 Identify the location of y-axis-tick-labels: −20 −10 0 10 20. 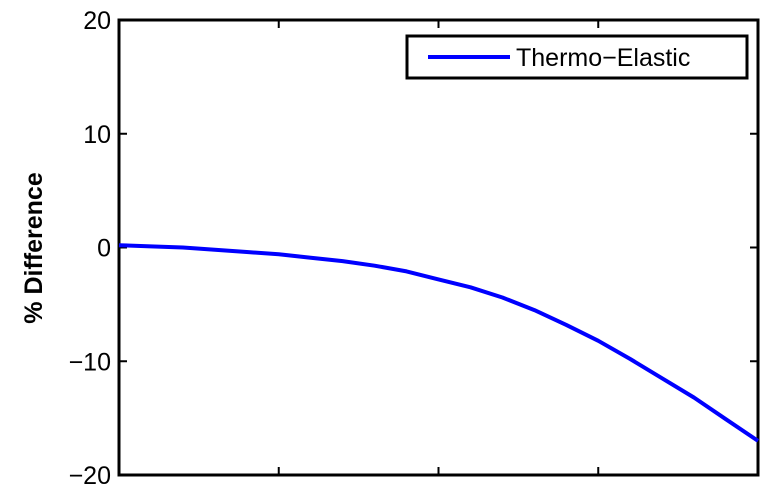
(90, 248).